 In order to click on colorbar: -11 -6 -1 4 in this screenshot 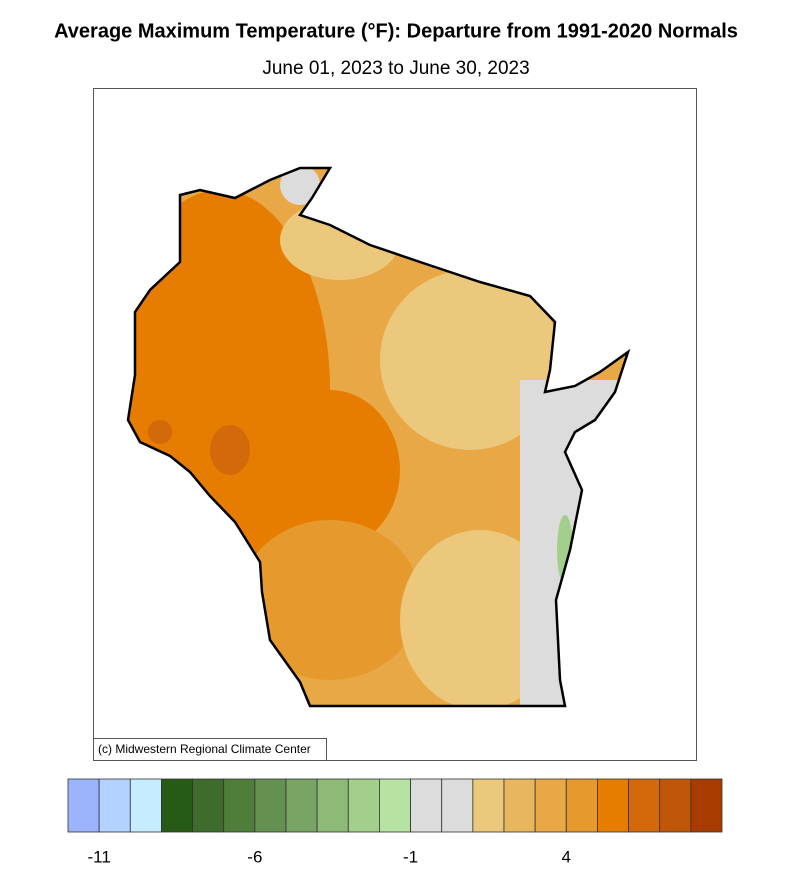, I will do `click(395, 822)`.